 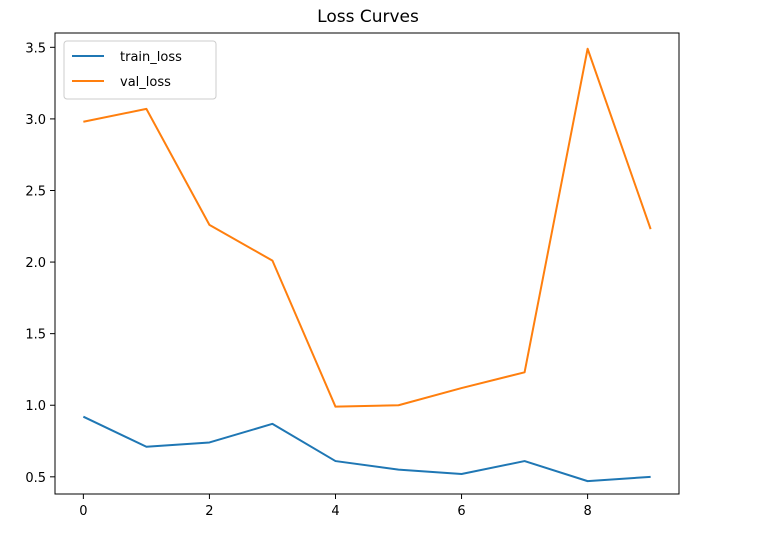 What do you see at coordinates (83, 511) in the screenshot?
I see `x-tick-label: 0` at bounding box center [83, 511].